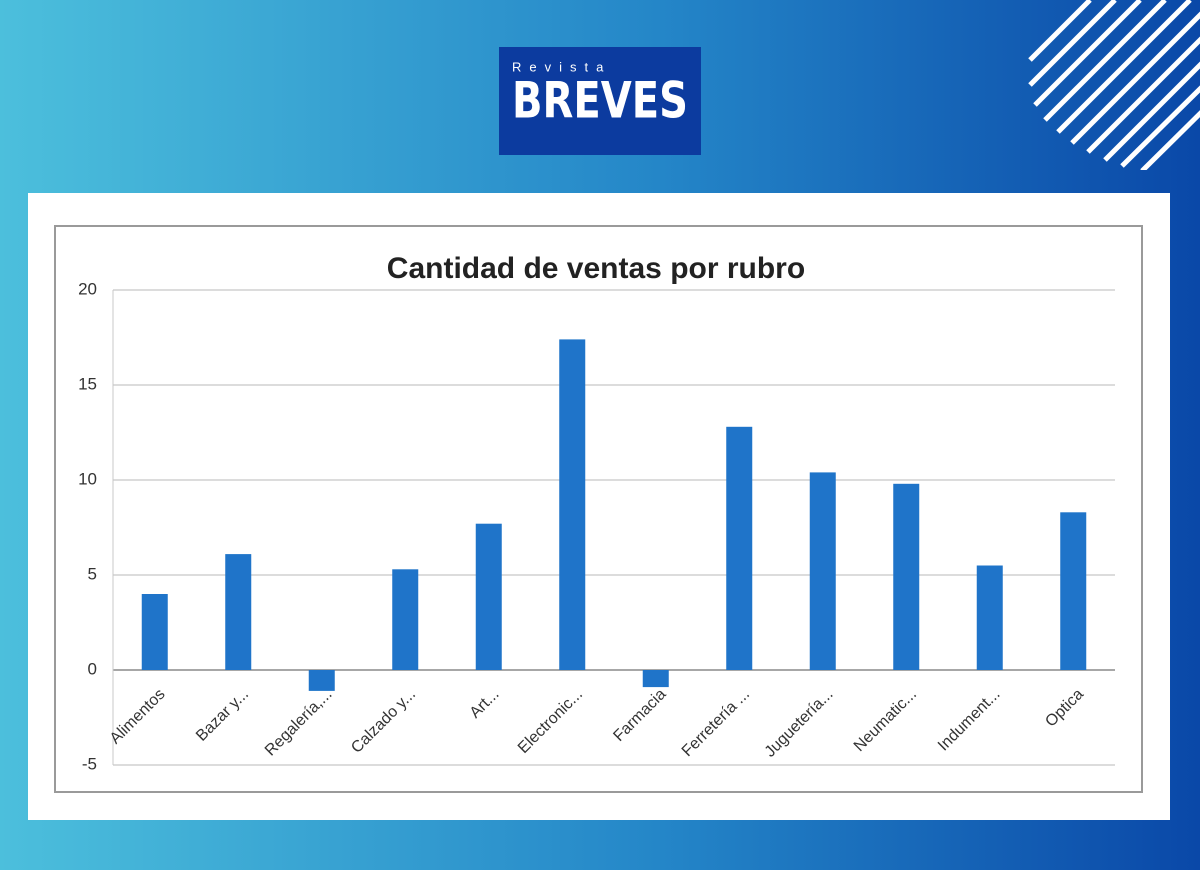  What do you see at coordinates (561, 66) in the screenshot?
I see `logo-kicker: Revista` at bounding box center [561, 66].